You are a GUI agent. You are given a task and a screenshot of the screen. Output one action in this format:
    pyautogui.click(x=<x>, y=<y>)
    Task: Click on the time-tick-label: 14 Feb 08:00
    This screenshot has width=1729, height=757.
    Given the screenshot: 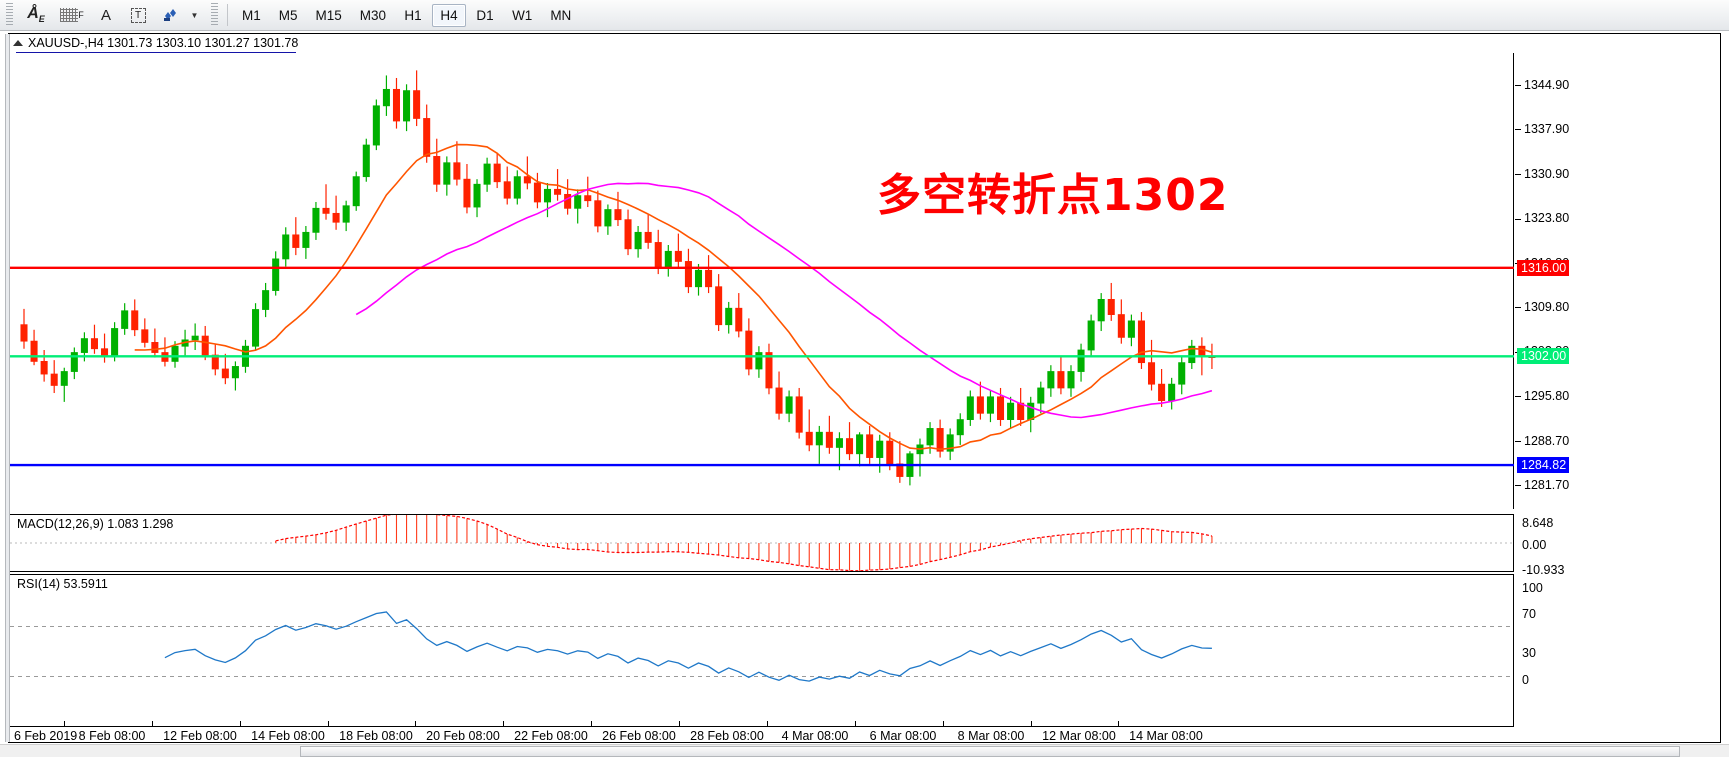 What is the action you would take?
    pyautogui.click(x=288, y=736)
    